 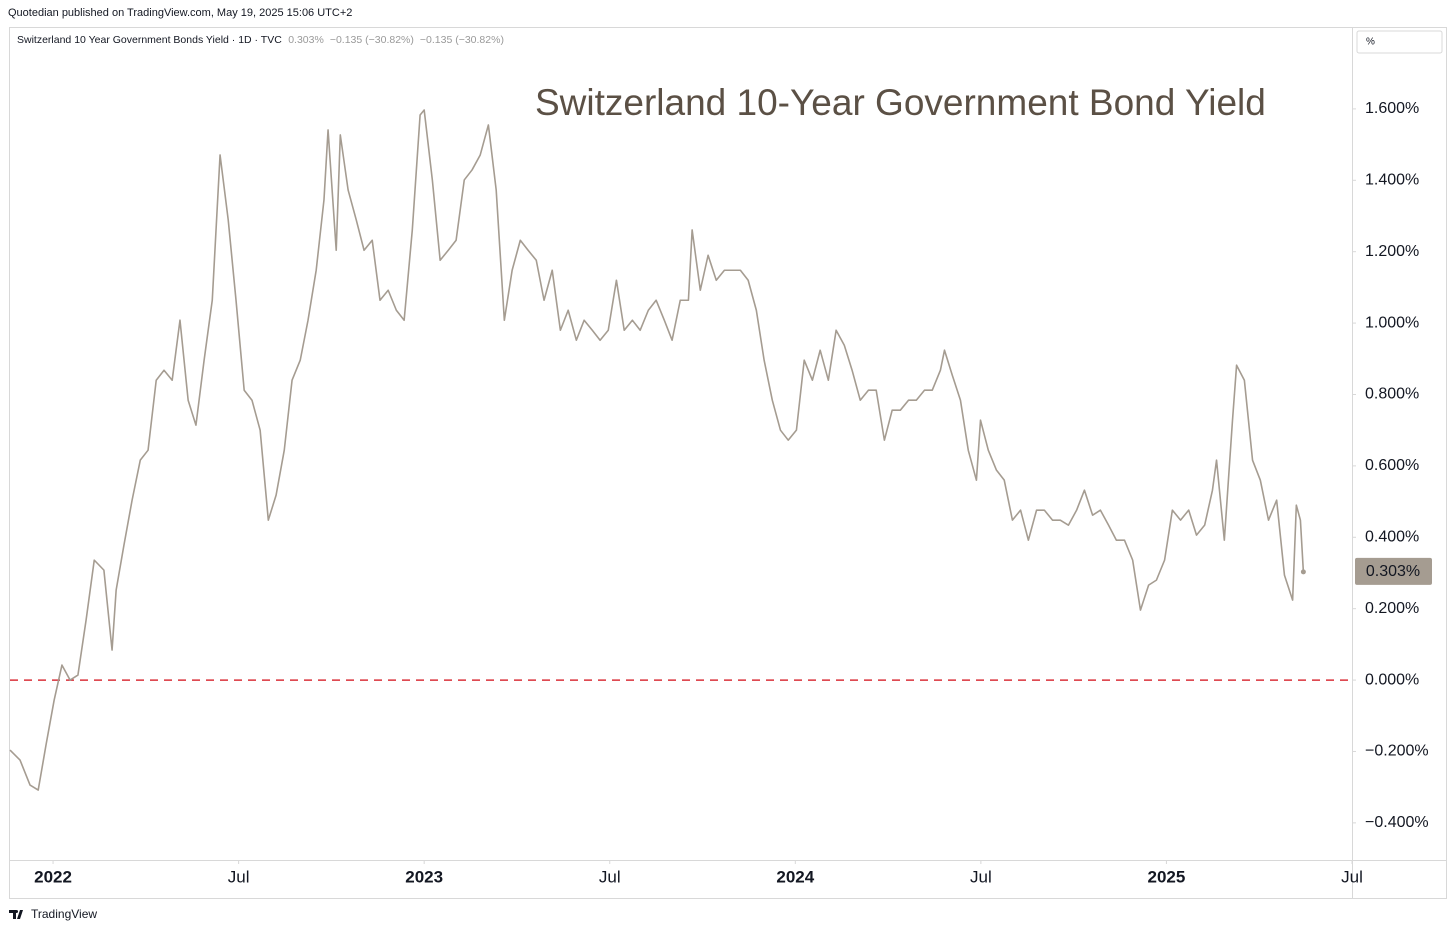 I want to click on last-price-label: 0.303%, so click(x=1393, y=571).